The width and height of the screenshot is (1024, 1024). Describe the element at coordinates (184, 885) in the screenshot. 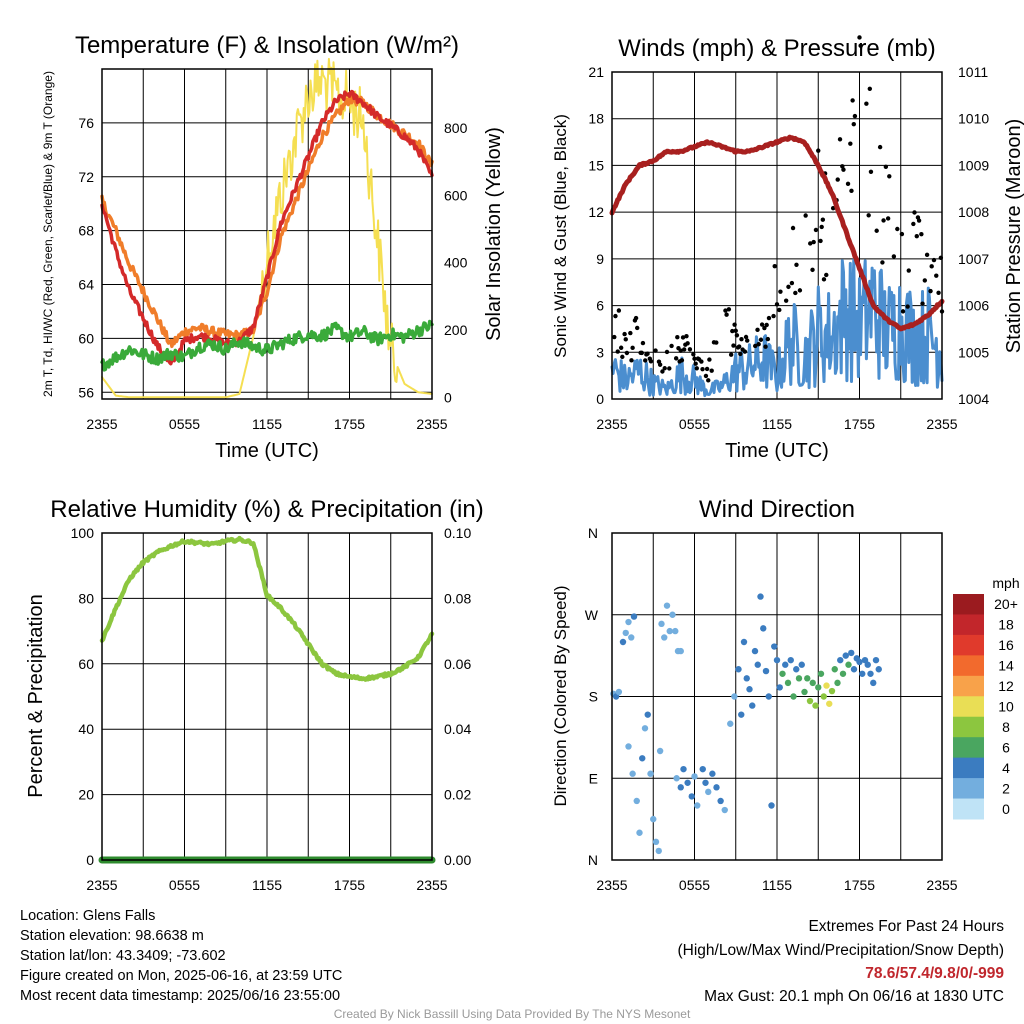

I see `x-tick-label: 0555` at that location.